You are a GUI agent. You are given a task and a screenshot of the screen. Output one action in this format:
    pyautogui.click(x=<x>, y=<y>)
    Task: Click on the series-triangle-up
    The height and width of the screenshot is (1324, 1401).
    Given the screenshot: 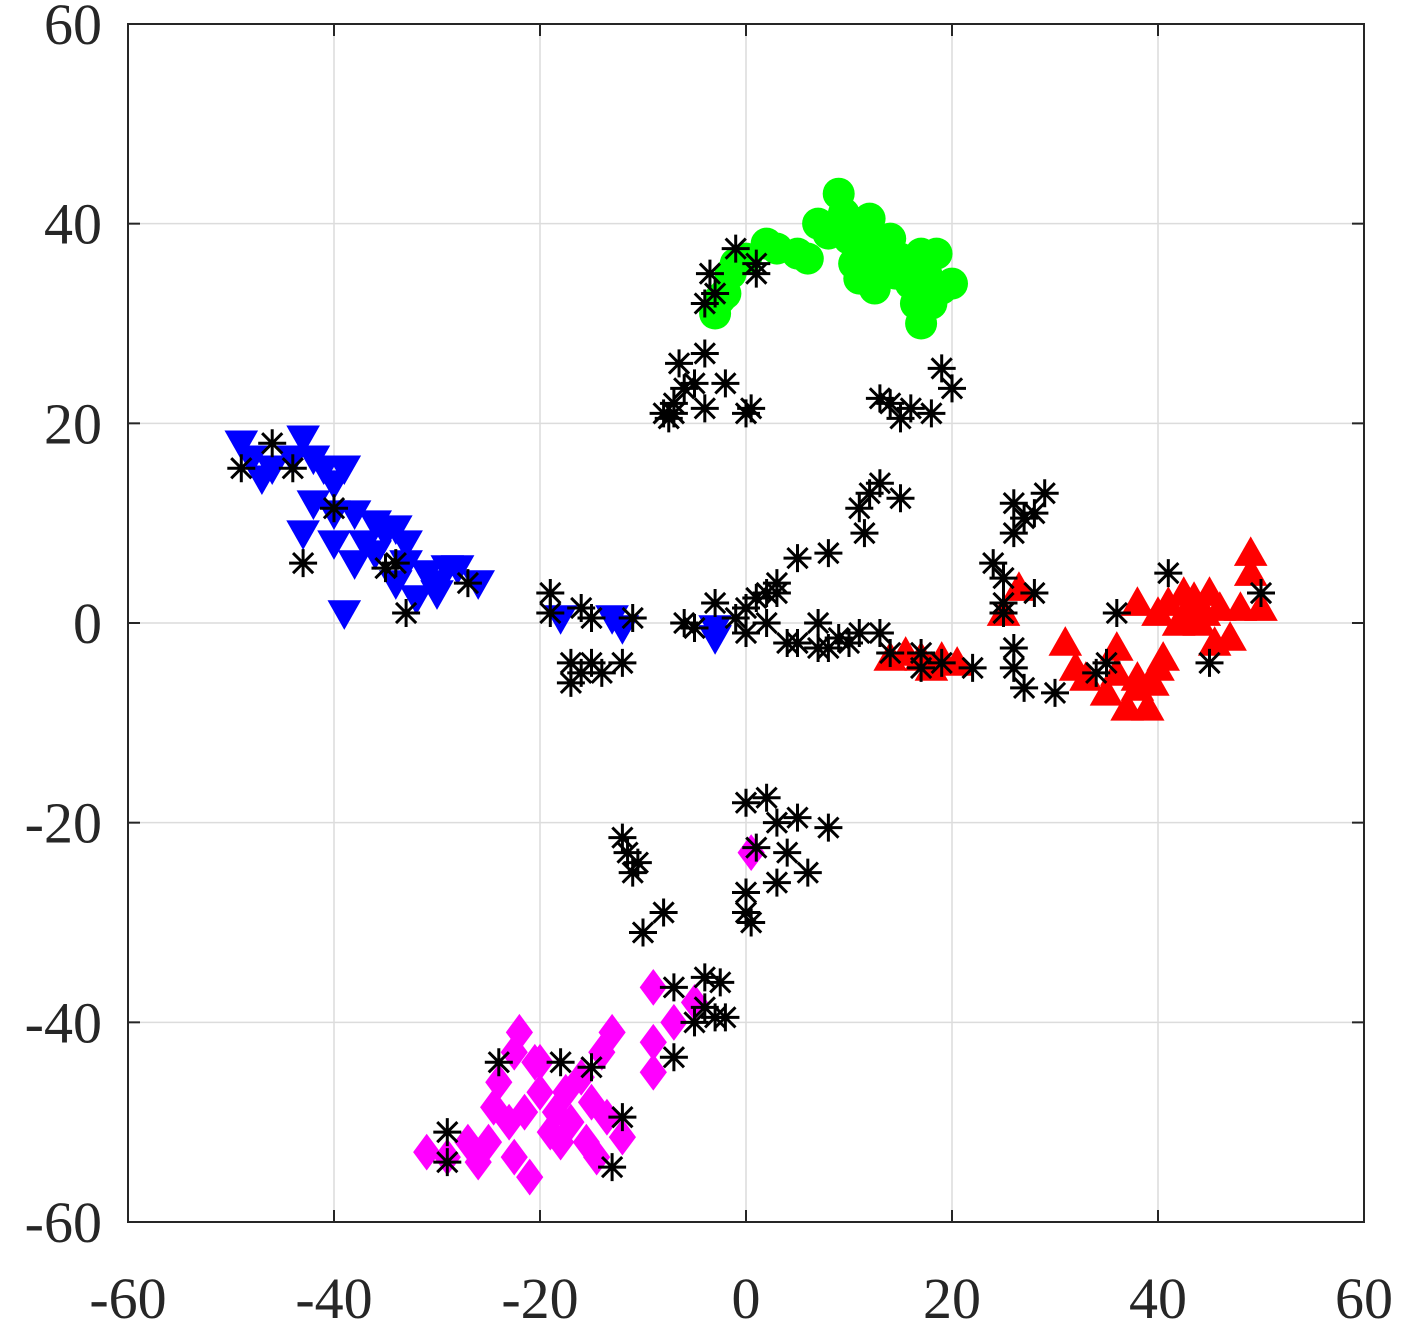 What is the action you would take?
    pyautogui.click(x=1075, y=628)
    